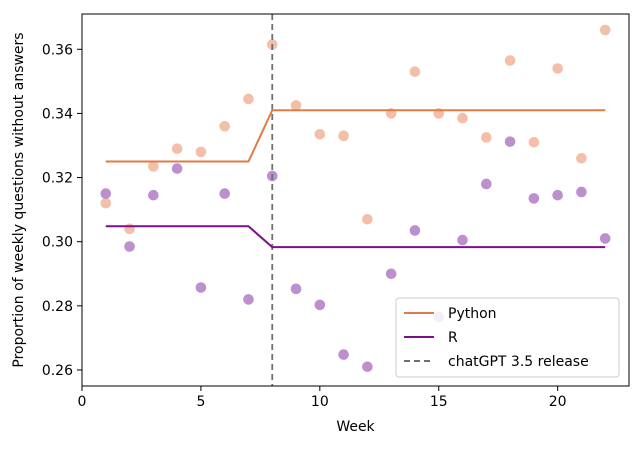 This screenshot has height=450, width=640. I want to click on y-tick-label-1: 0.28, so click(57, 307).